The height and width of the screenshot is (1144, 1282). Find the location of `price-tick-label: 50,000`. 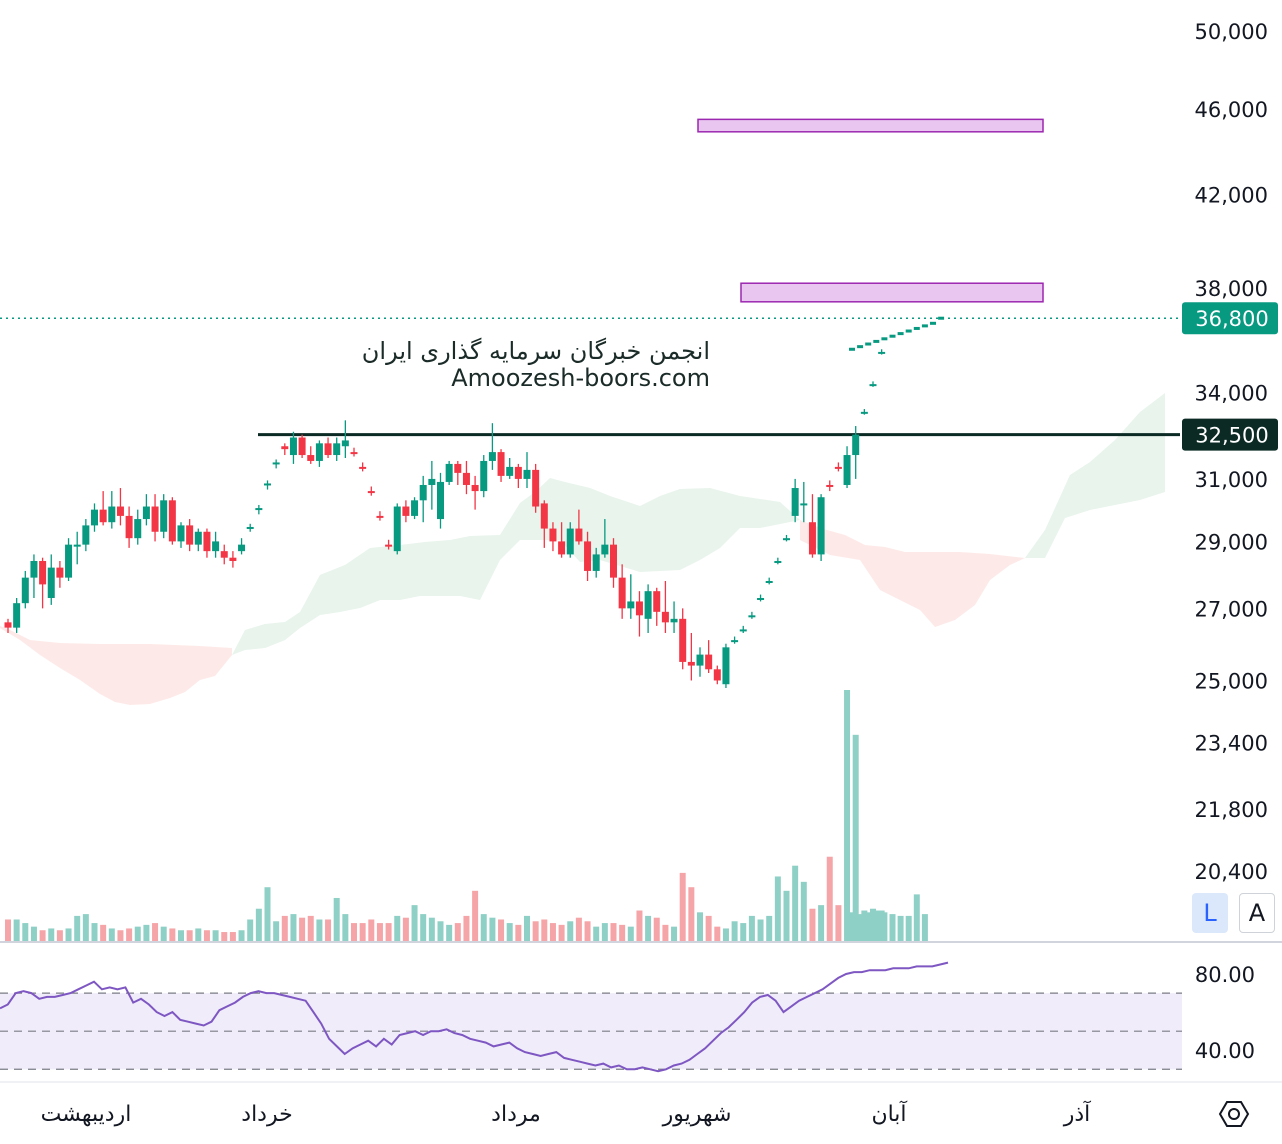

price-tick-label: 50,000 is located at coordinates (1231, 32).